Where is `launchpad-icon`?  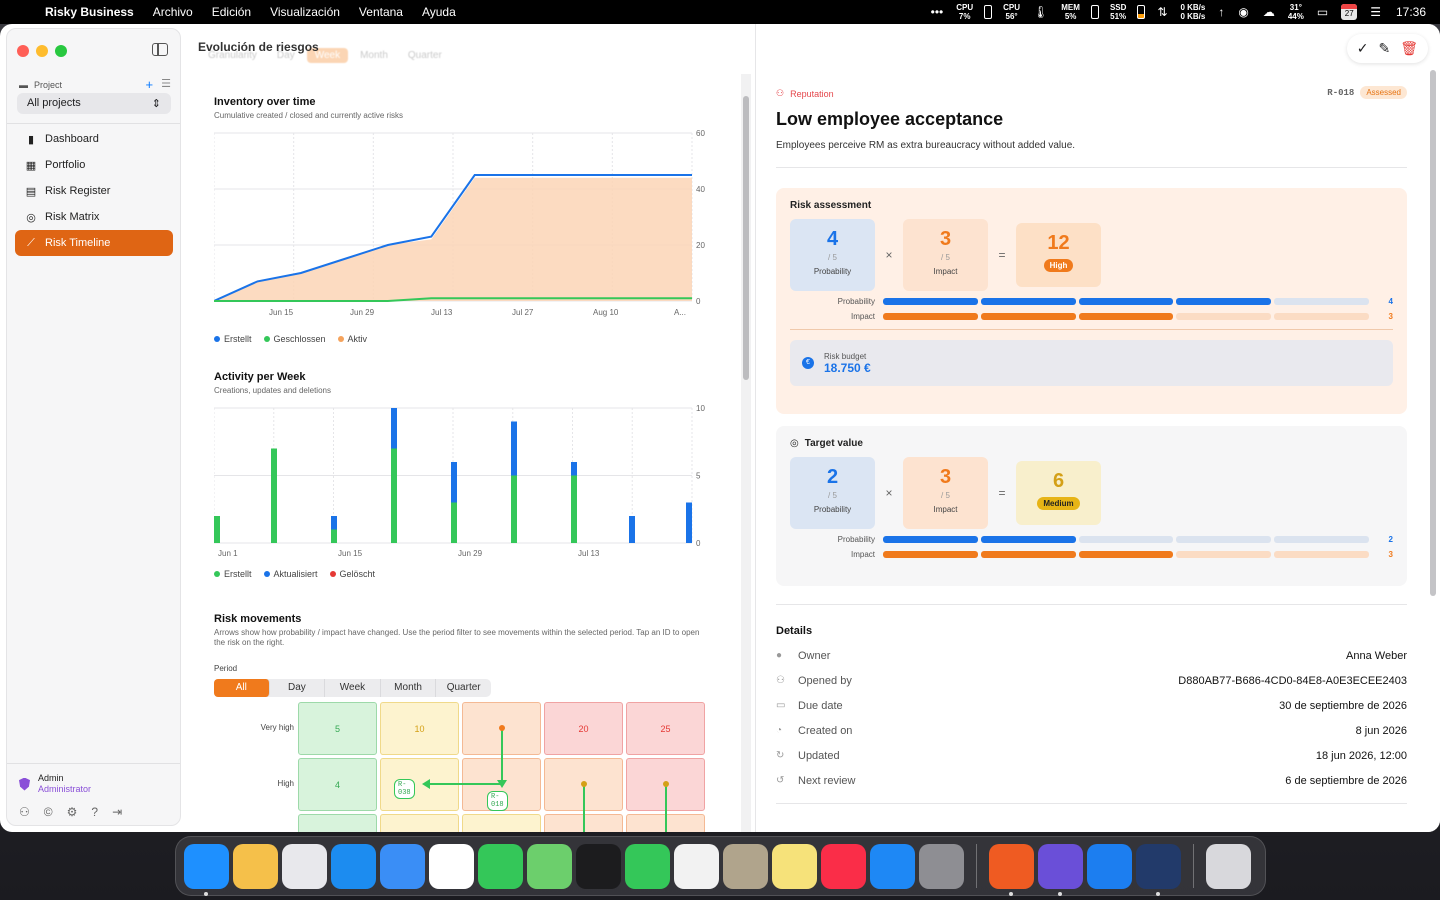
launchpad-icon is located at coordinates (304, 866).